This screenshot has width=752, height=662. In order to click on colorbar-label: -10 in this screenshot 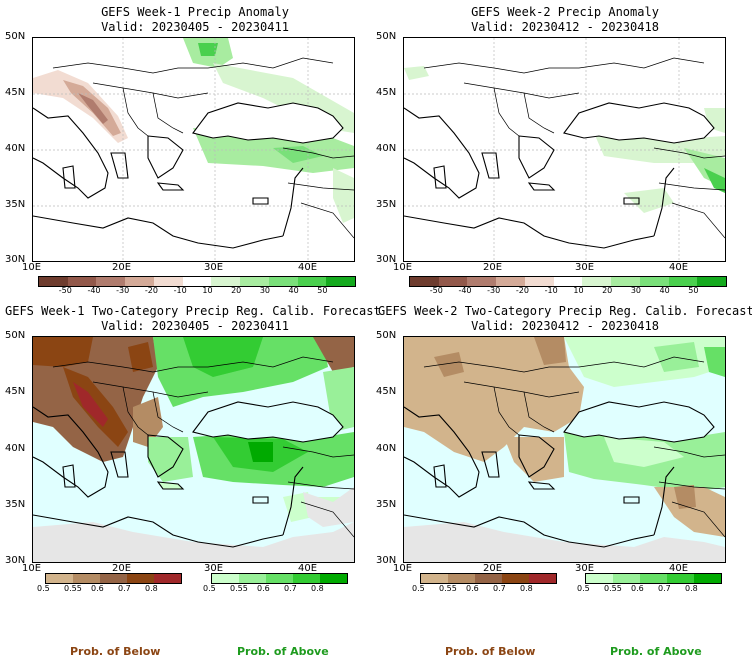, I will do `click(180, 290)`.